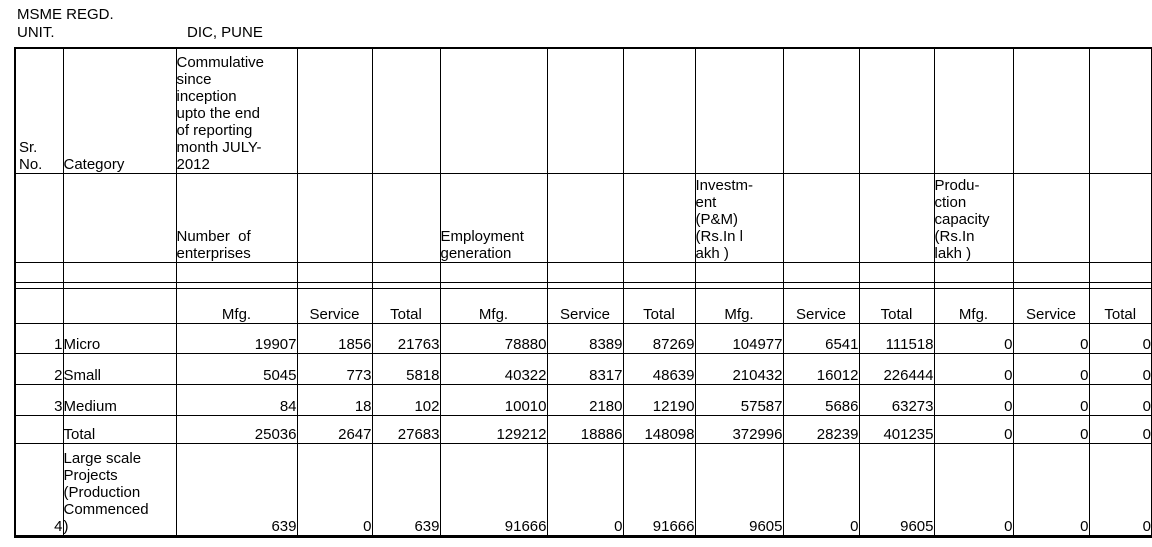 This screenshot has height=547, width=1152. I want to click on investment-group-header: Investm- ent (P&M) (Rs.In l akh ), so click(739, 217).